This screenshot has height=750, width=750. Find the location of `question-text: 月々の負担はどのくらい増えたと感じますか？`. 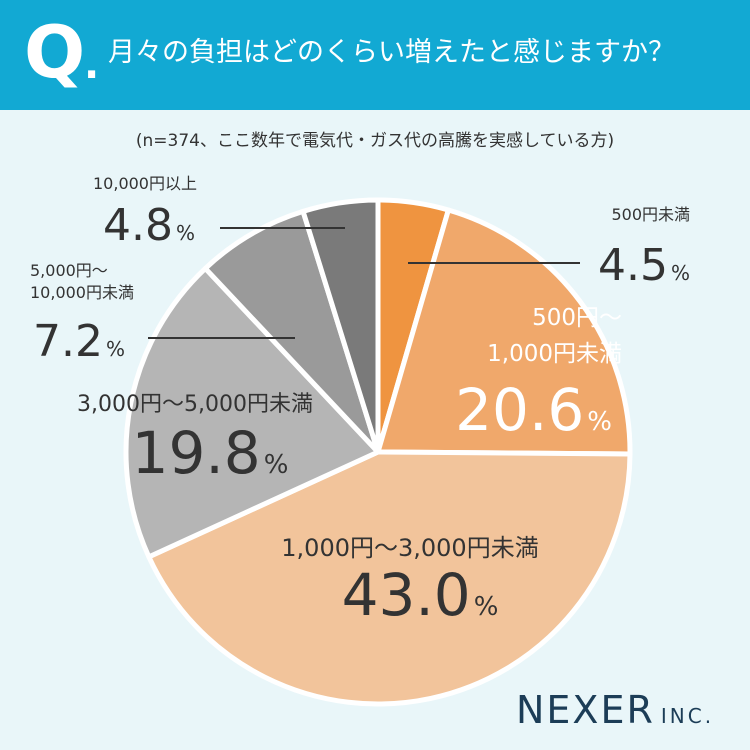

question-text: 月々の負担はどのくらい増えたと感じますか？ is located at coordinates (391, 52).